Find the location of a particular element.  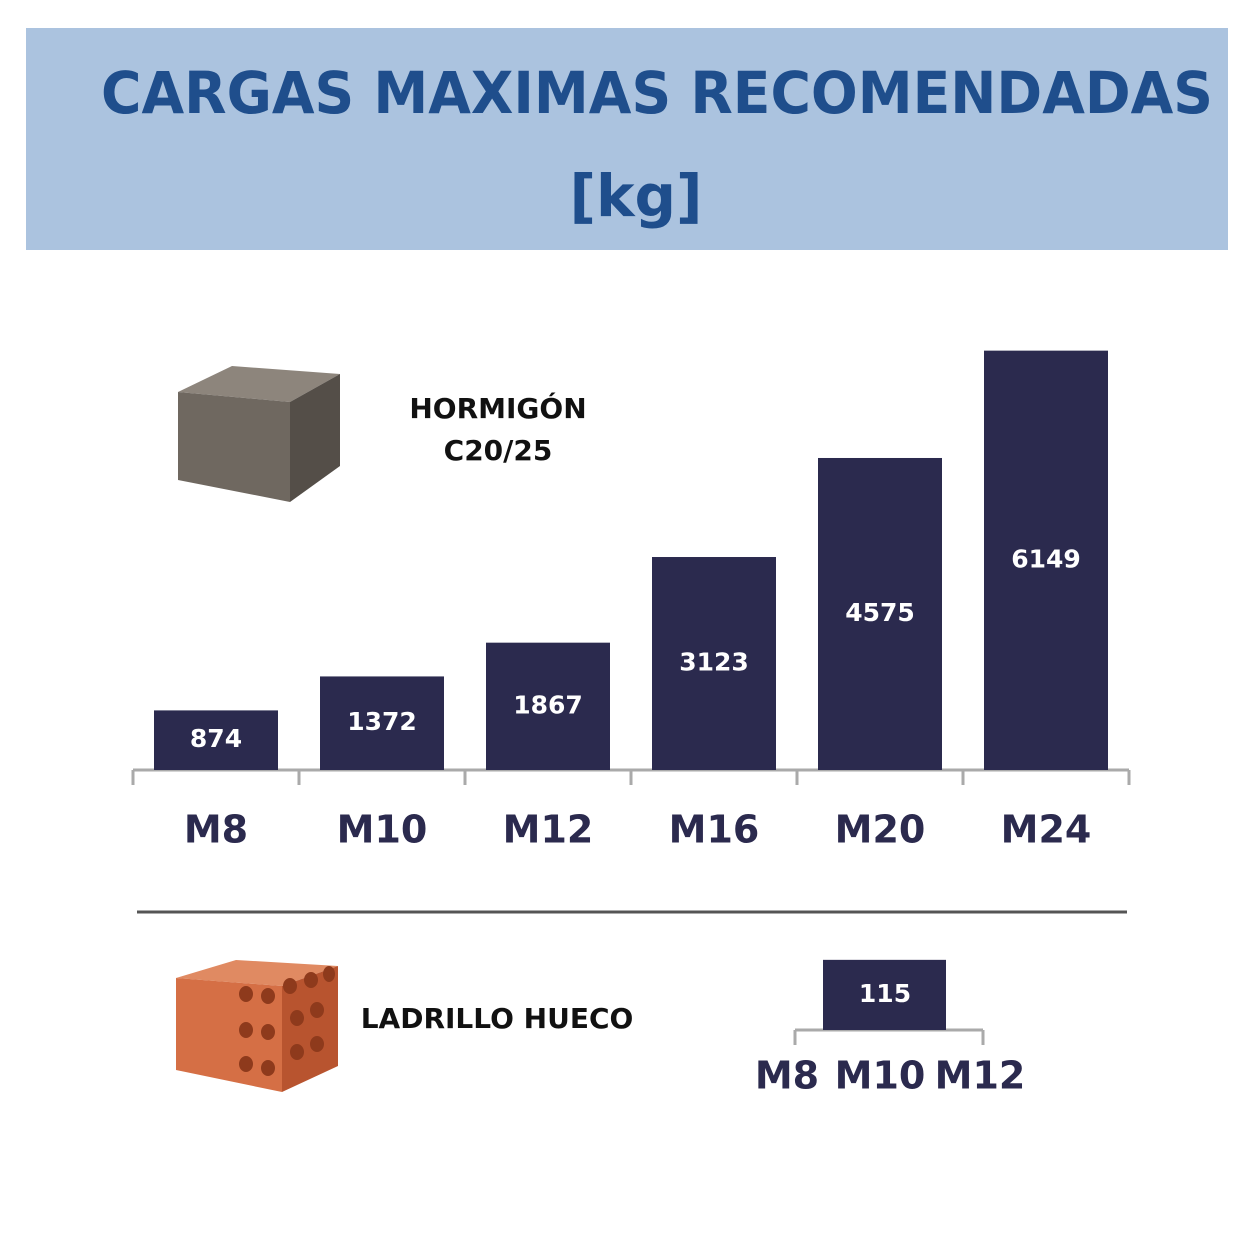

value-label: 3123 is located at coordinates (714, 662).